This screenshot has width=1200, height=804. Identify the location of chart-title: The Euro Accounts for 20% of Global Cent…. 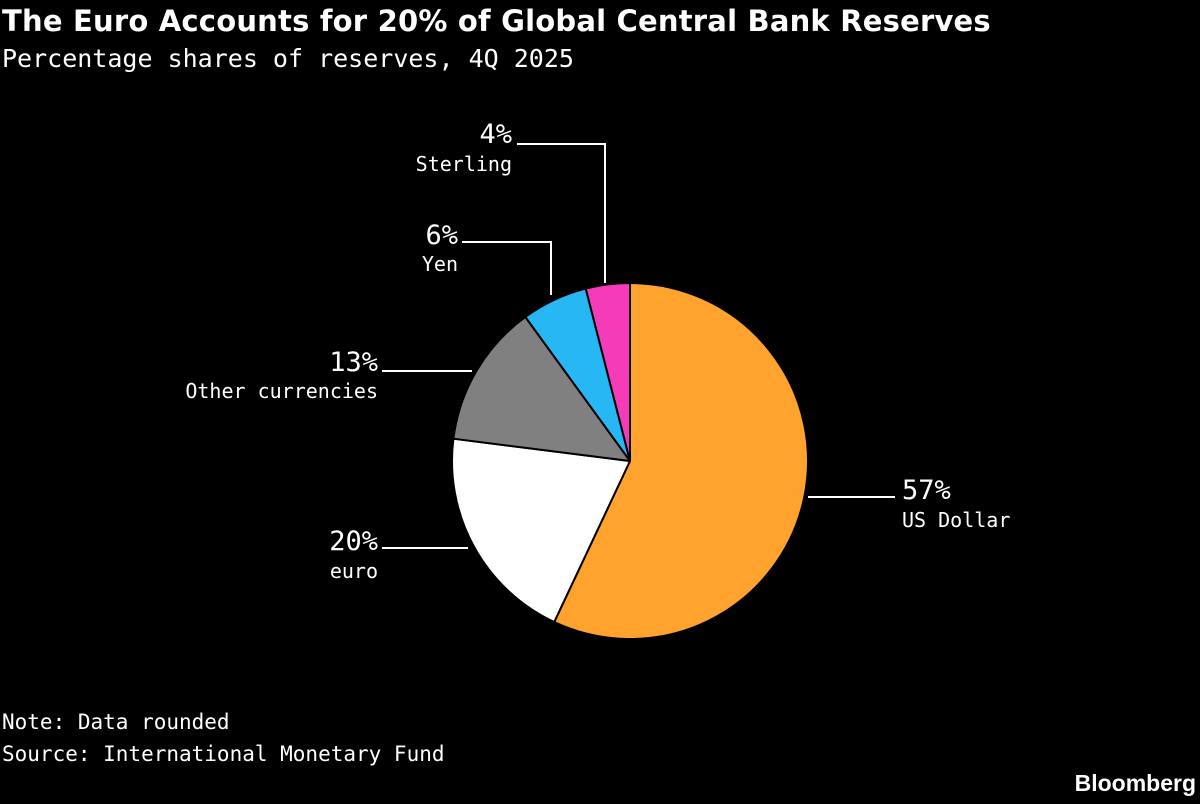
(496, 21).